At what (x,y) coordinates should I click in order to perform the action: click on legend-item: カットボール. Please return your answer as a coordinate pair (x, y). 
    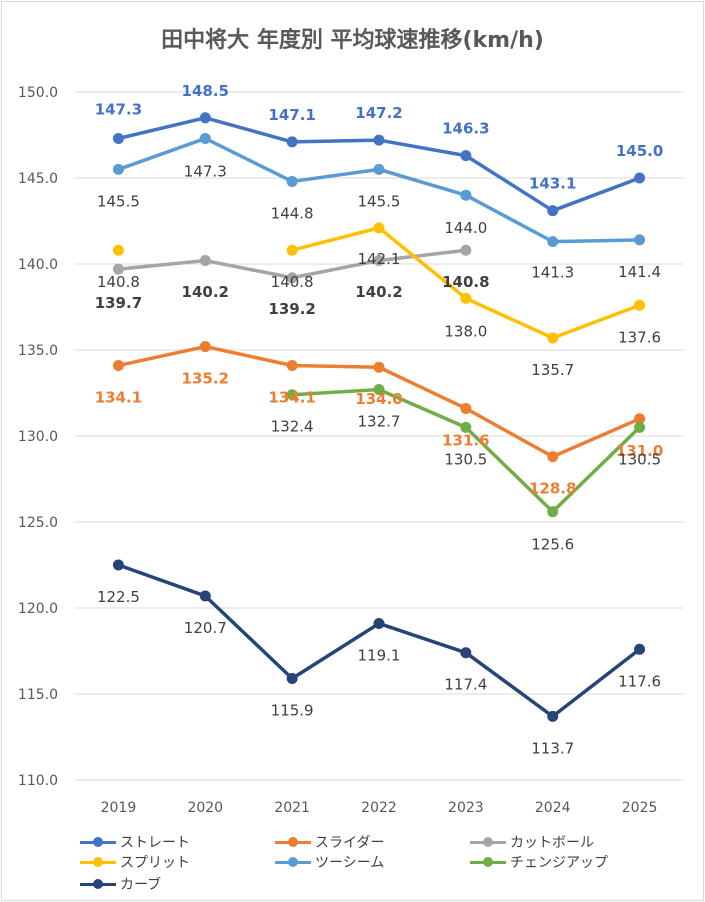
    Looking at the image, I should click on (532, 842).